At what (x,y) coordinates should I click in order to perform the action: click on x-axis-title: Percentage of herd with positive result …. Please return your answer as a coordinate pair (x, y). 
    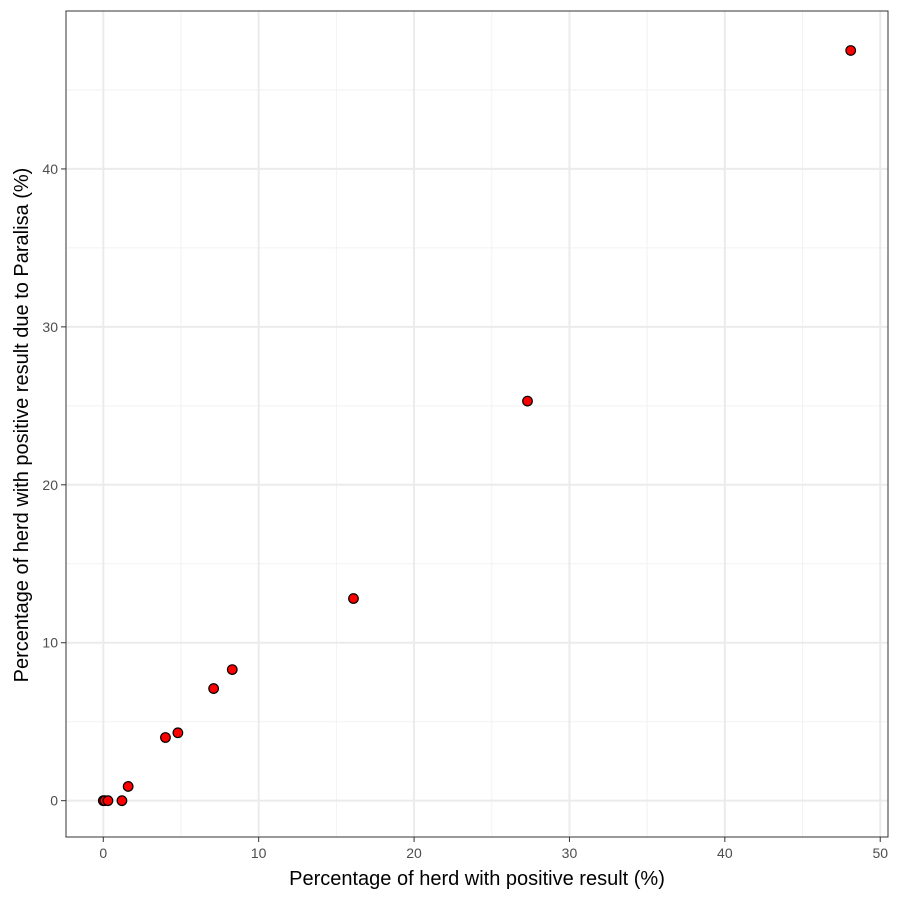
    Looking at the image, I should click on (477, 879).